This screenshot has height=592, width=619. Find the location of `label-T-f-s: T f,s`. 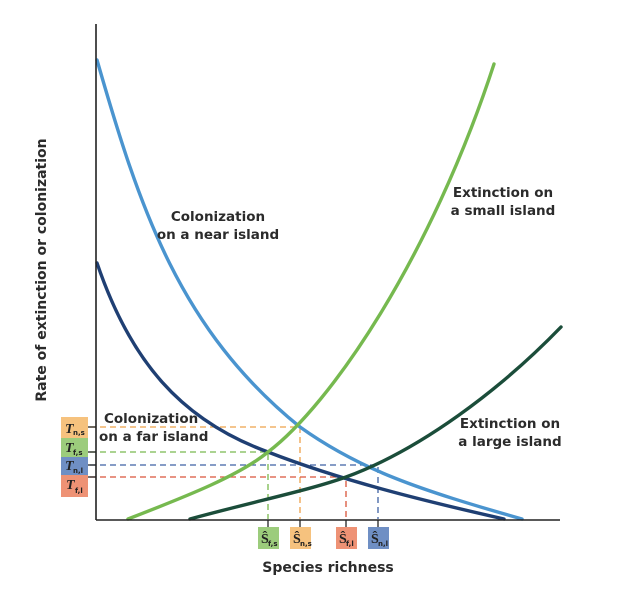

label-T-f-s: T f,s is located at coordinates (74, 447).